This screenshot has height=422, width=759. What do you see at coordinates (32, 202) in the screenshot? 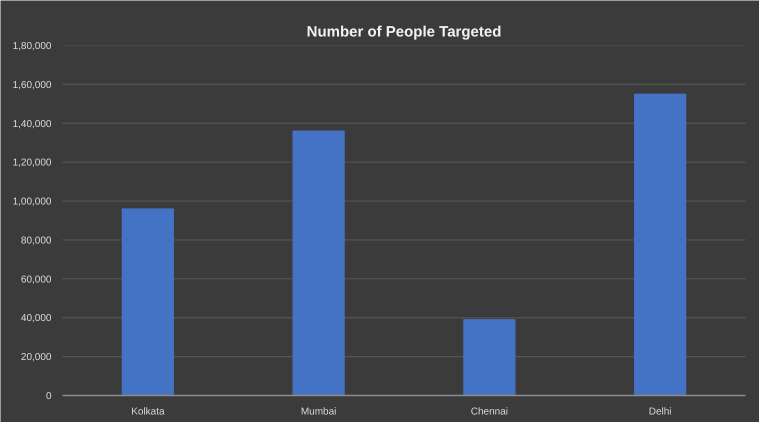
I see `y-tick-label: 1,00,000` at bounding box center [32, 202].